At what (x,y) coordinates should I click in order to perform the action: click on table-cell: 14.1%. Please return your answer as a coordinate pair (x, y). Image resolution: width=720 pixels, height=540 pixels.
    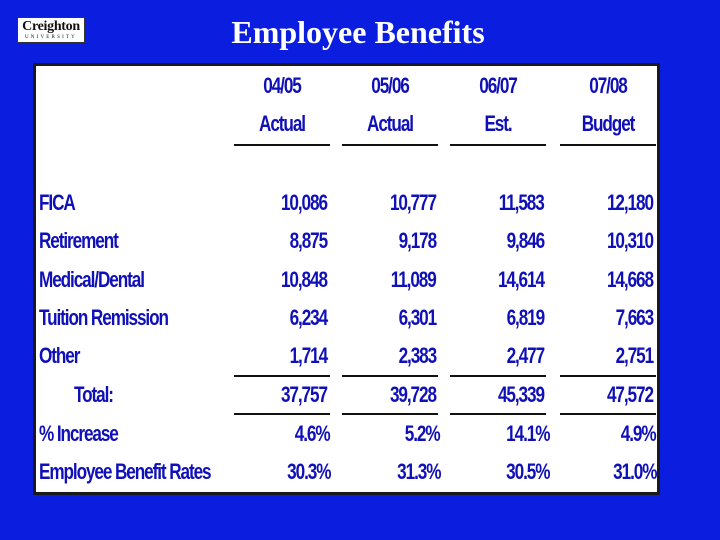
    Looking at the image, I should click on (527, 433).